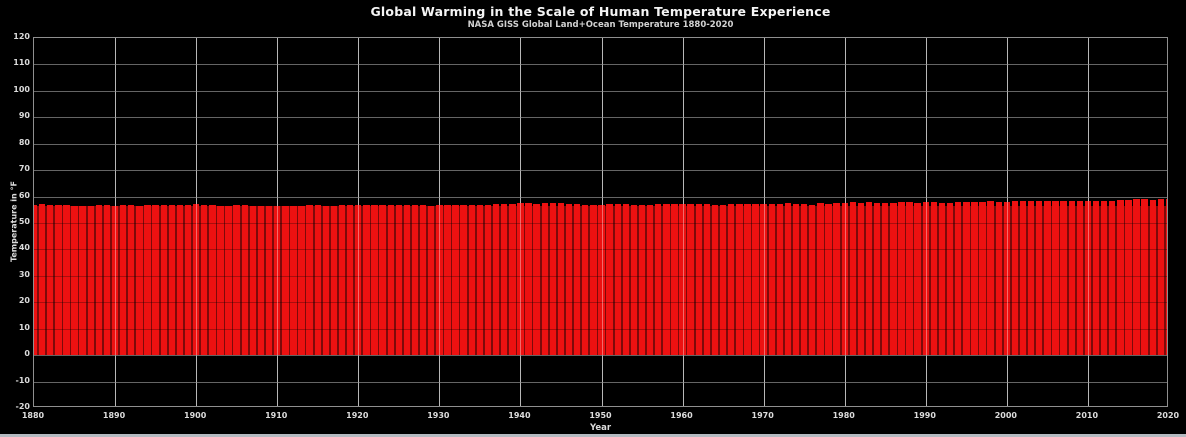  I want to click on x-tick-label: 1960, so click(681, 415).